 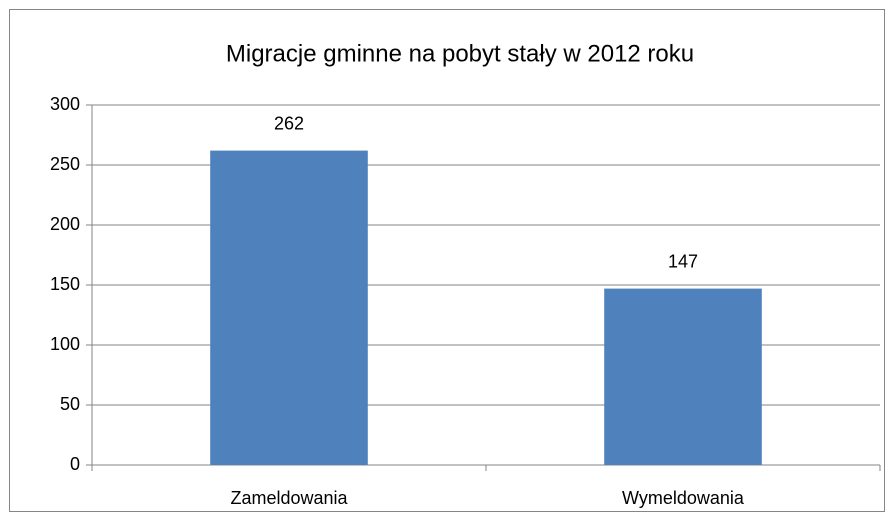 I want to click on y-tick-label: 150, so click(x=65, y=284).